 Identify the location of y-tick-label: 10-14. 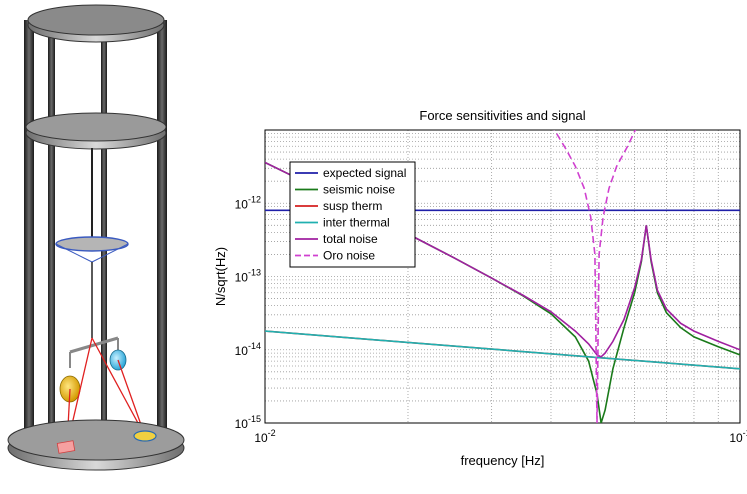
(248, 349).